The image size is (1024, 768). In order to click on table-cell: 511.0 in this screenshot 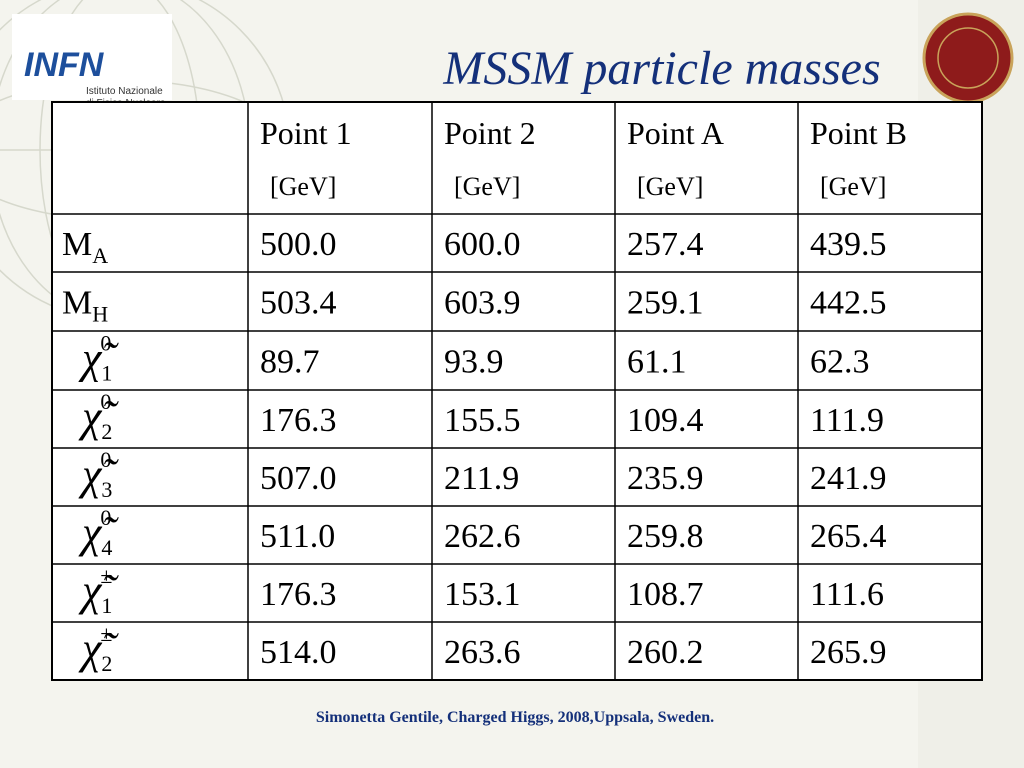, I will do `click(297, 536)`.